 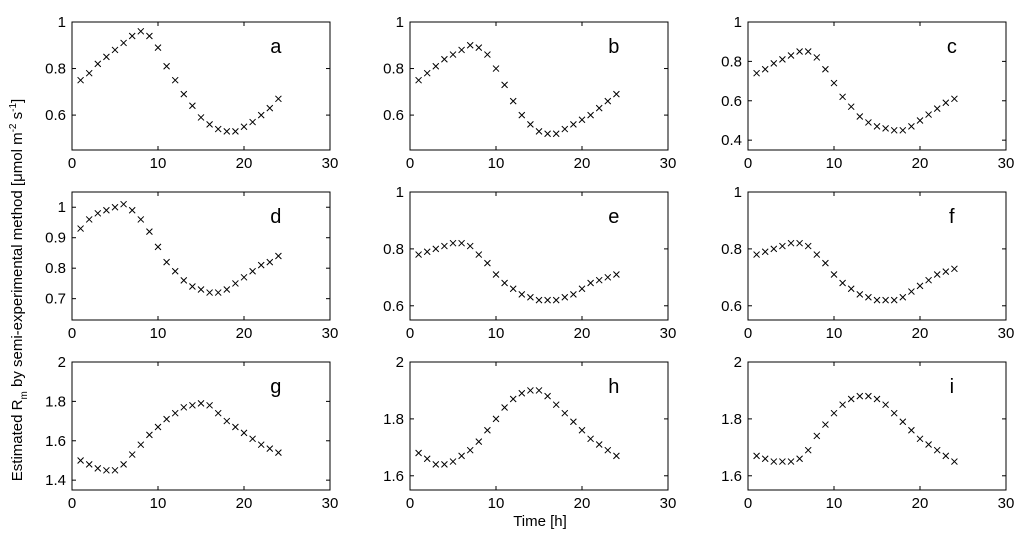 I want to click on y-tick-label: 1, so click(x=738, y=22).